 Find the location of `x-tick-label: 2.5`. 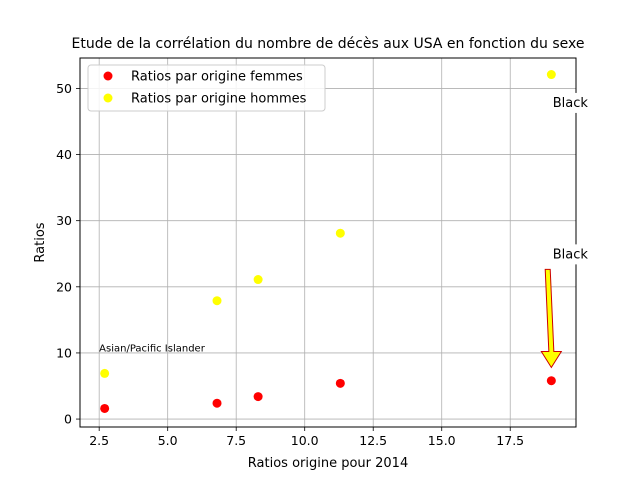

x-tick-label: 2.5 is located at coordinates (99, 440).